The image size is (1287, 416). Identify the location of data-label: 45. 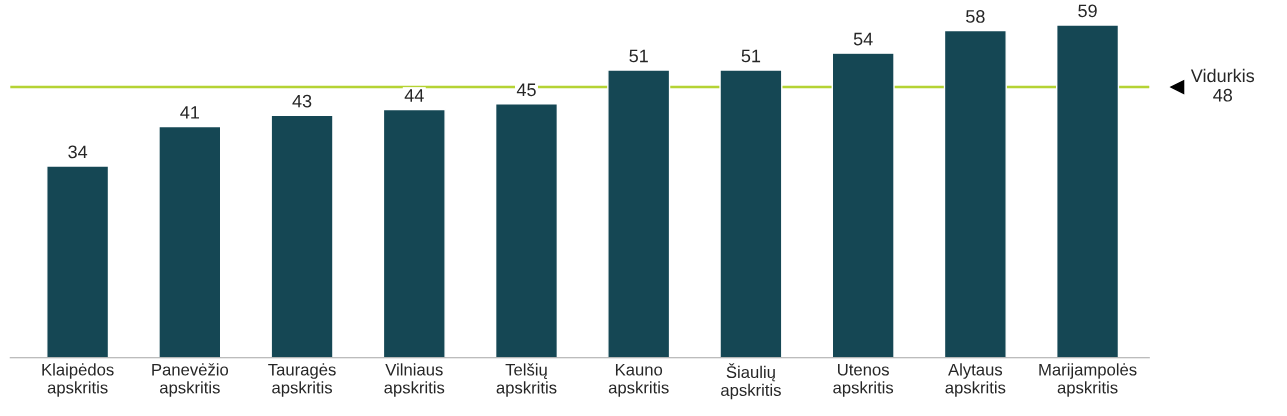
(526, 90).